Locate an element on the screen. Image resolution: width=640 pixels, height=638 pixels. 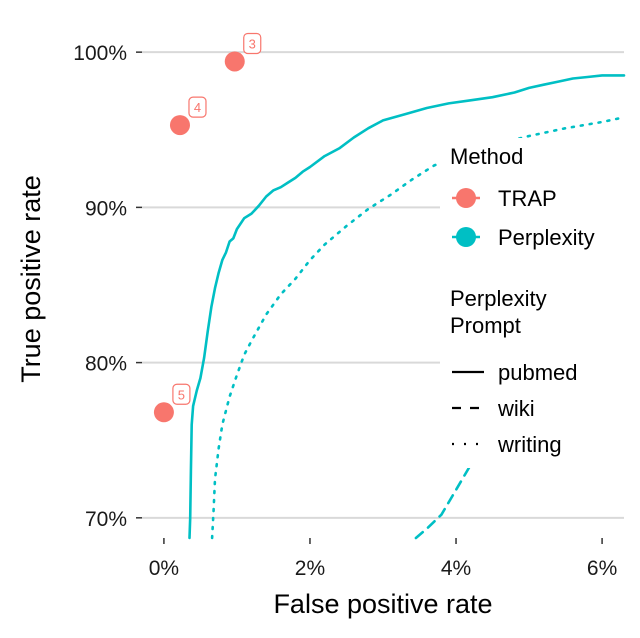
legend-prompt-items: pubmed wiki writing is located at coordinates (515, 408).